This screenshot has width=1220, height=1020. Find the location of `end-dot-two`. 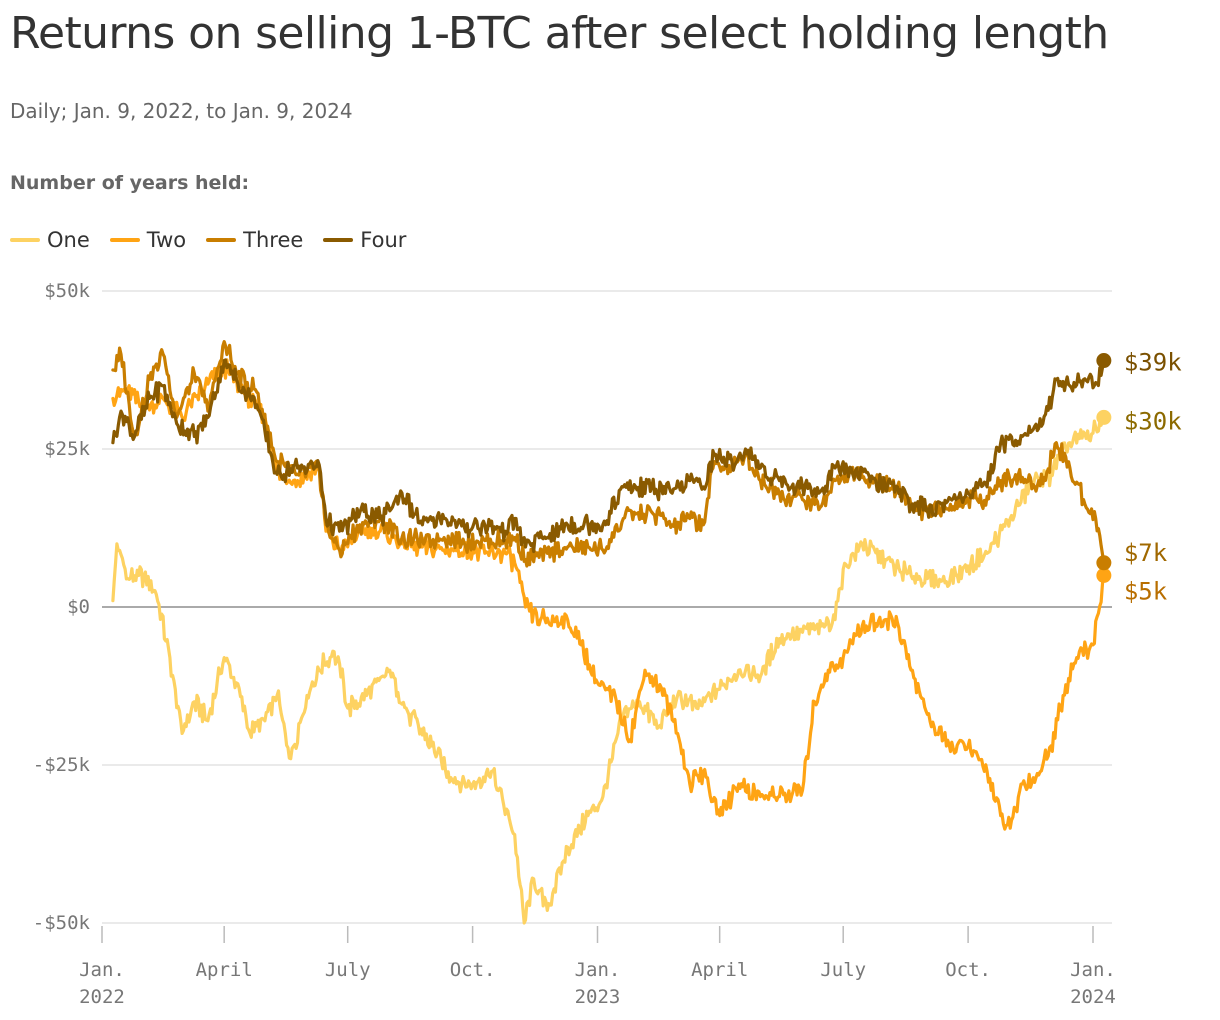

end-dot-two is located at coordinates (1104, 575).